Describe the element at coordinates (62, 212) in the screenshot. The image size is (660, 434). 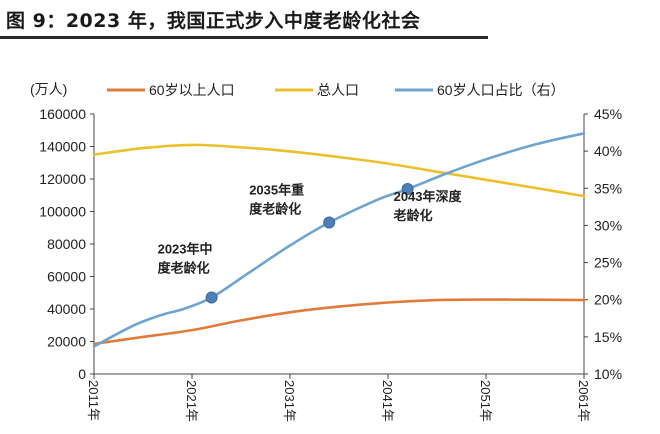
I see `y-left-tick-label: 100000` at that location.